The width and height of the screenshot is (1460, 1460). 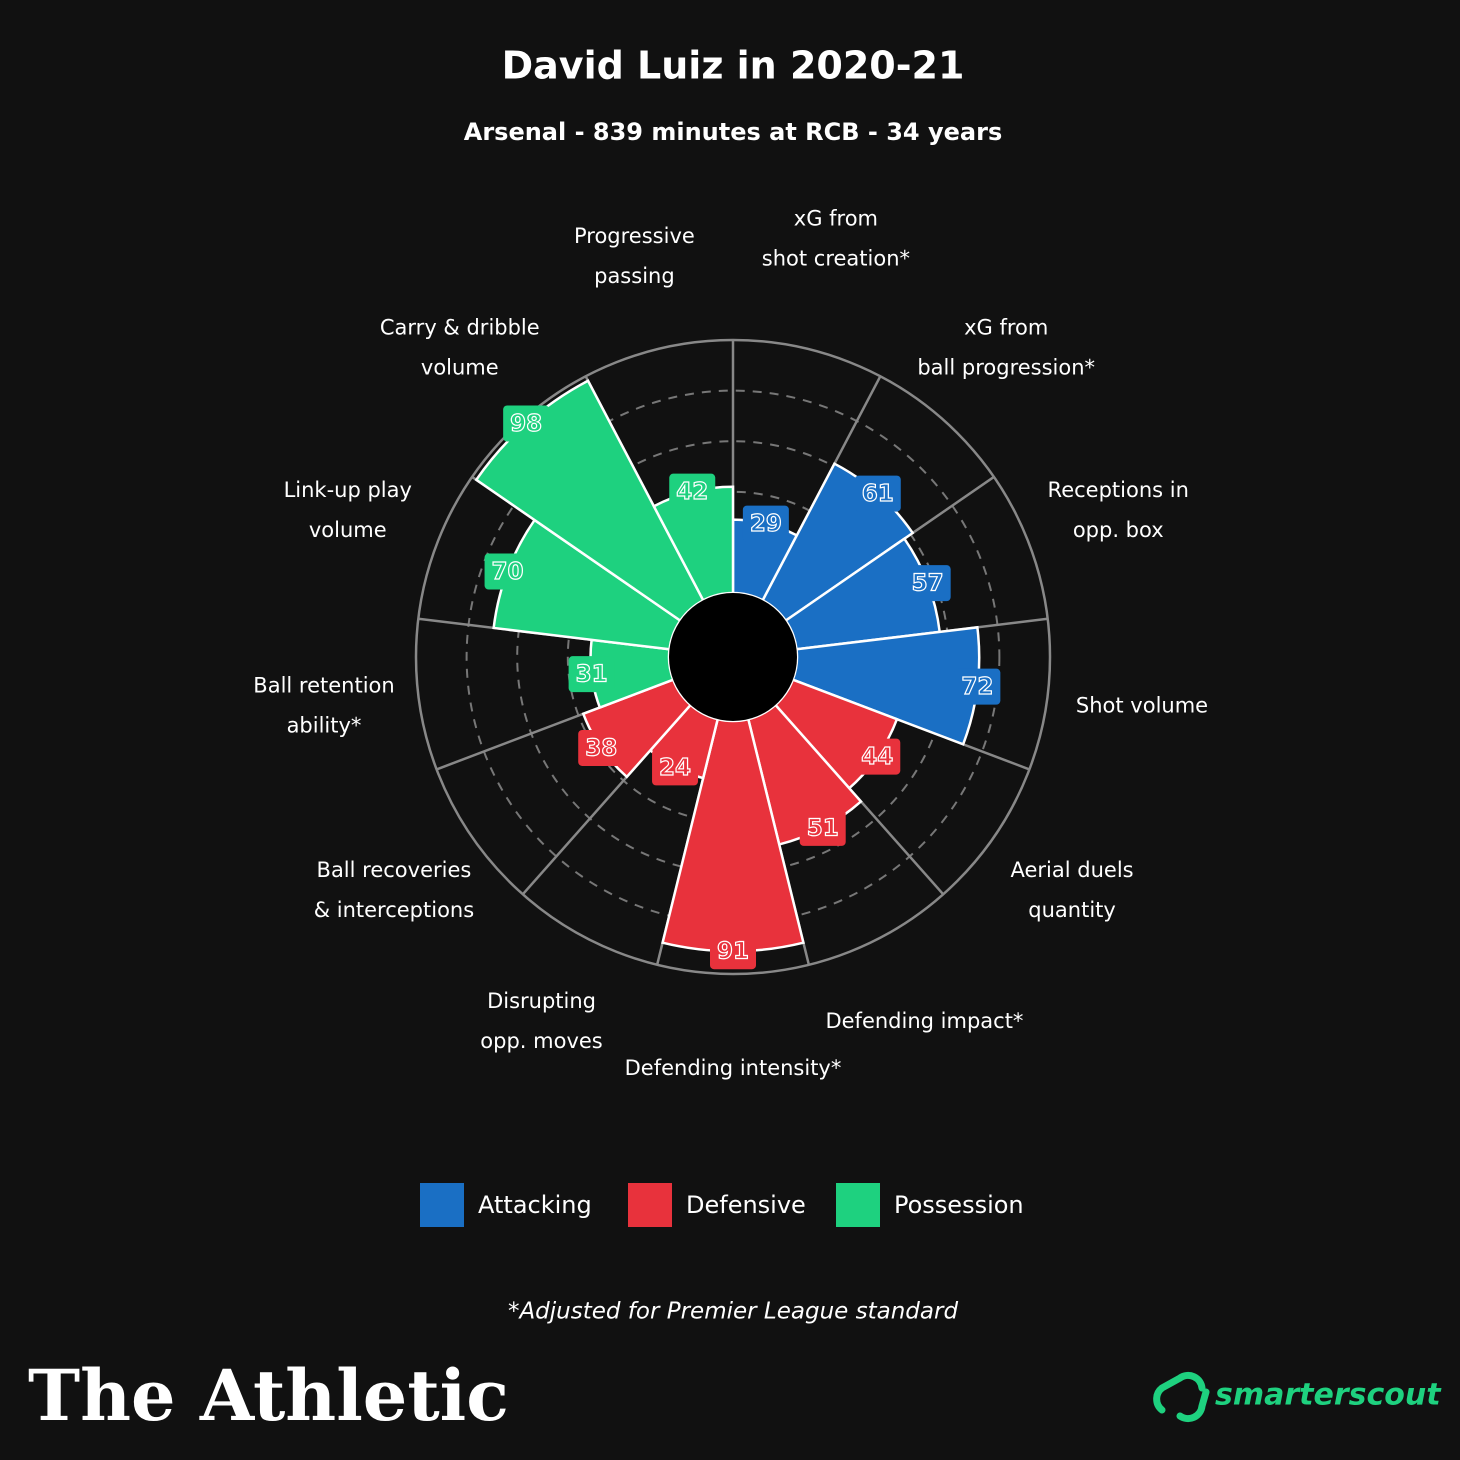 I want to click on value-label: 51, so click(x=823, y=828).